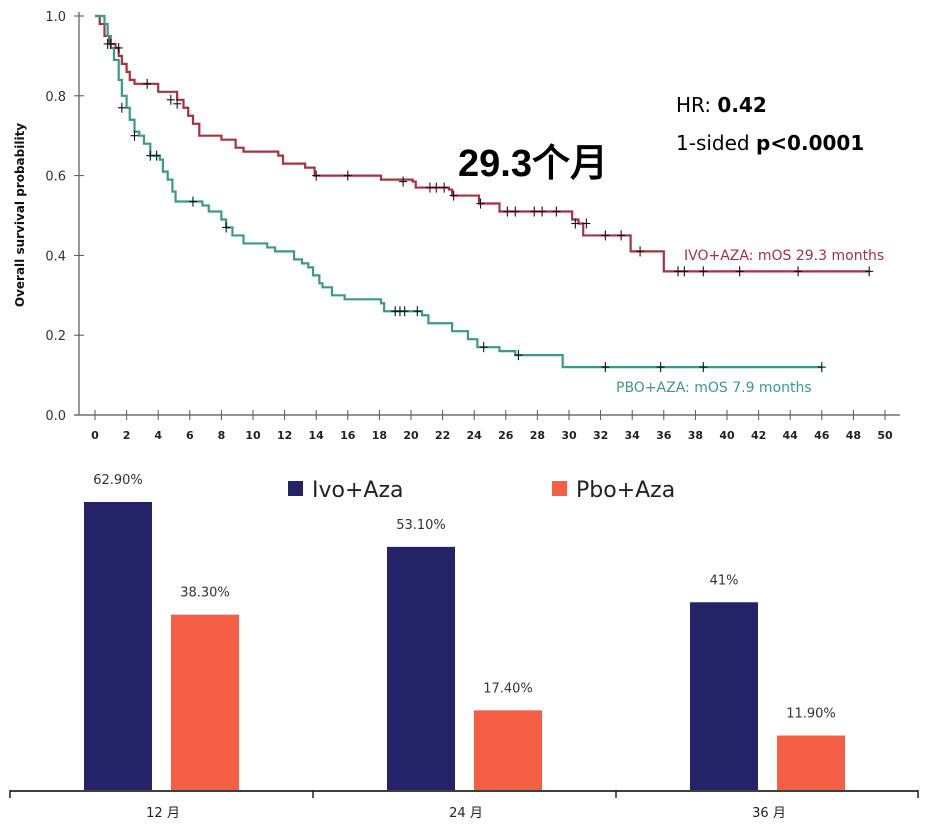  What do you see at coordinates (696, 105) in the screenshot?
I see `hr-label: HR:` at bounding box center [696, 105].